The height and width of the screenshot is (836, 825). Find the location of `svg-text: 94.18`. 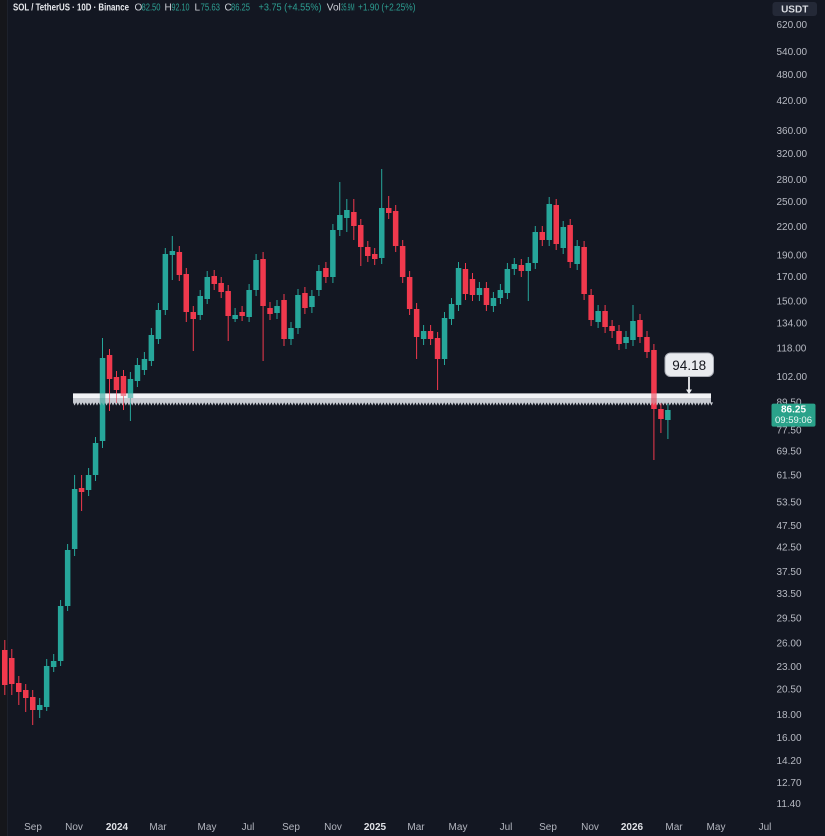

svg-text: 94.18 is located at coordinates (689, 365).